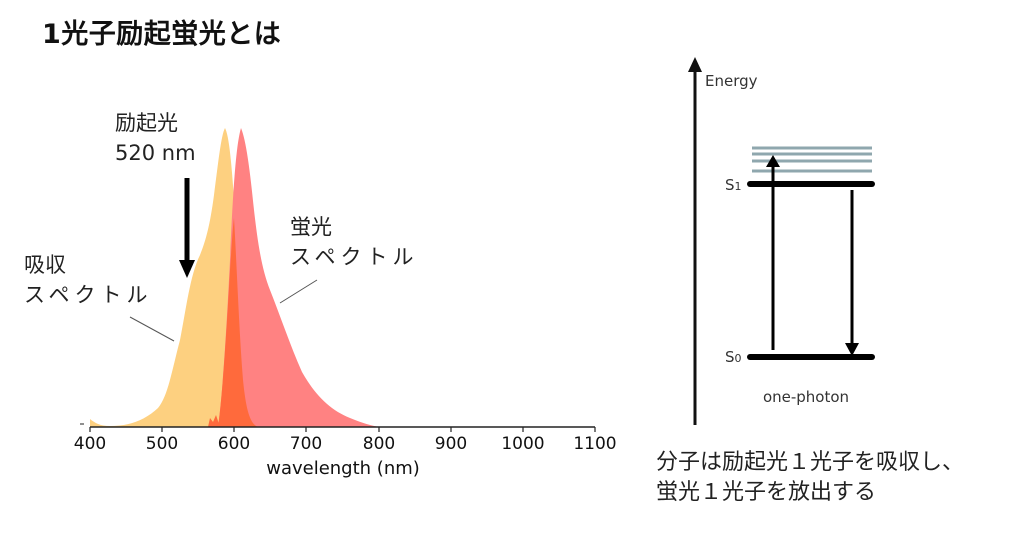 The height and width of the screenshot is (536, 1024). What do you see at coordinates (187, 228) in the screenshot?
I see `excitation-arrow-icon` at bounding box center [187, 228].